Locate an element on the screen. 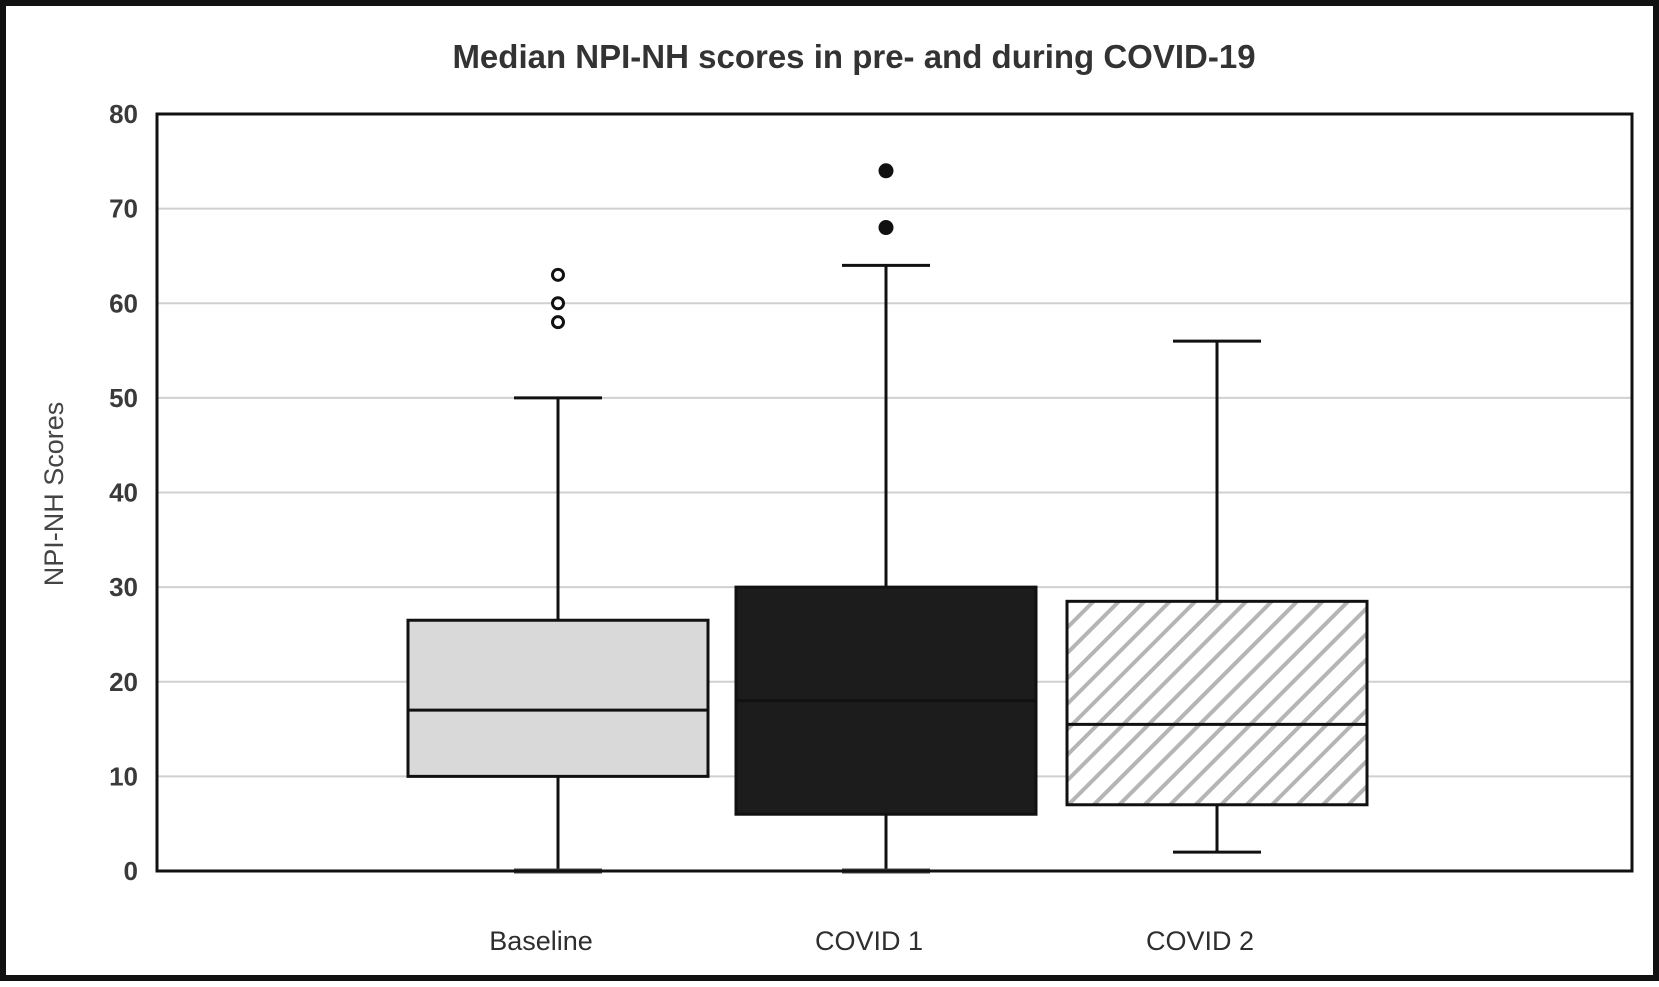 Image resolution: width=1659 pixels, height=987 pixels. y-tick-label-20: 20 is located at coordinates (123, 682).